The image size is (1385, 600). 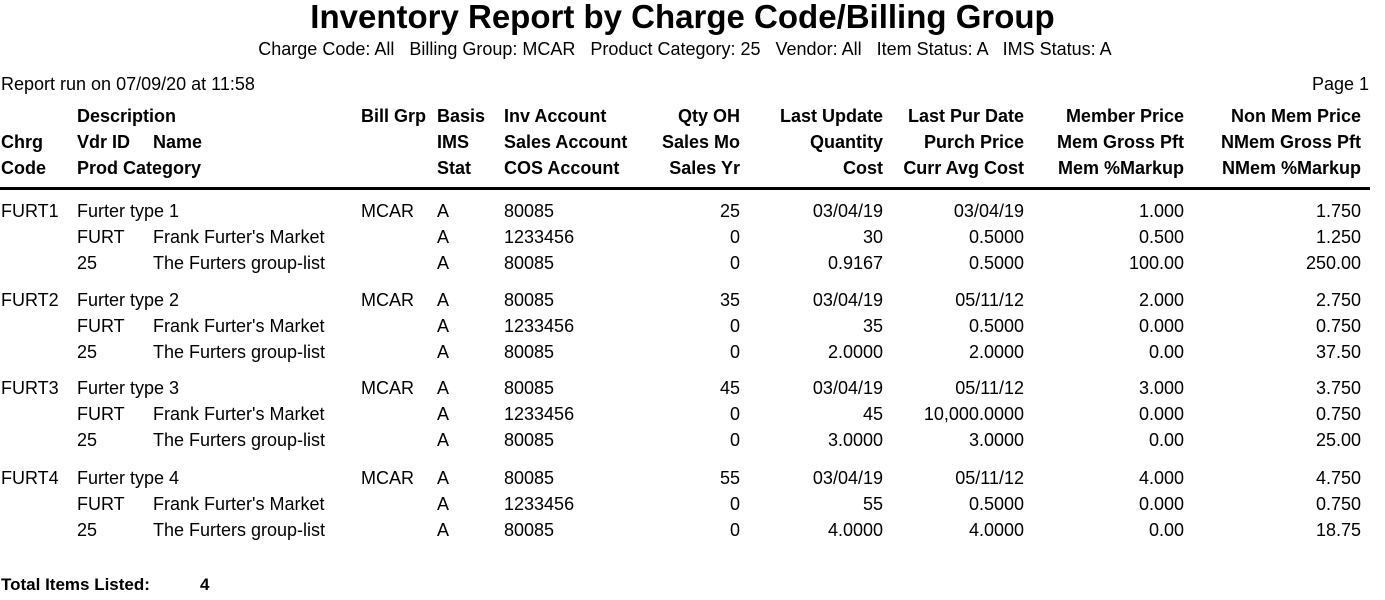 I want to click on item-nmem-markup: 18.75, so click(x=1338, y=529).